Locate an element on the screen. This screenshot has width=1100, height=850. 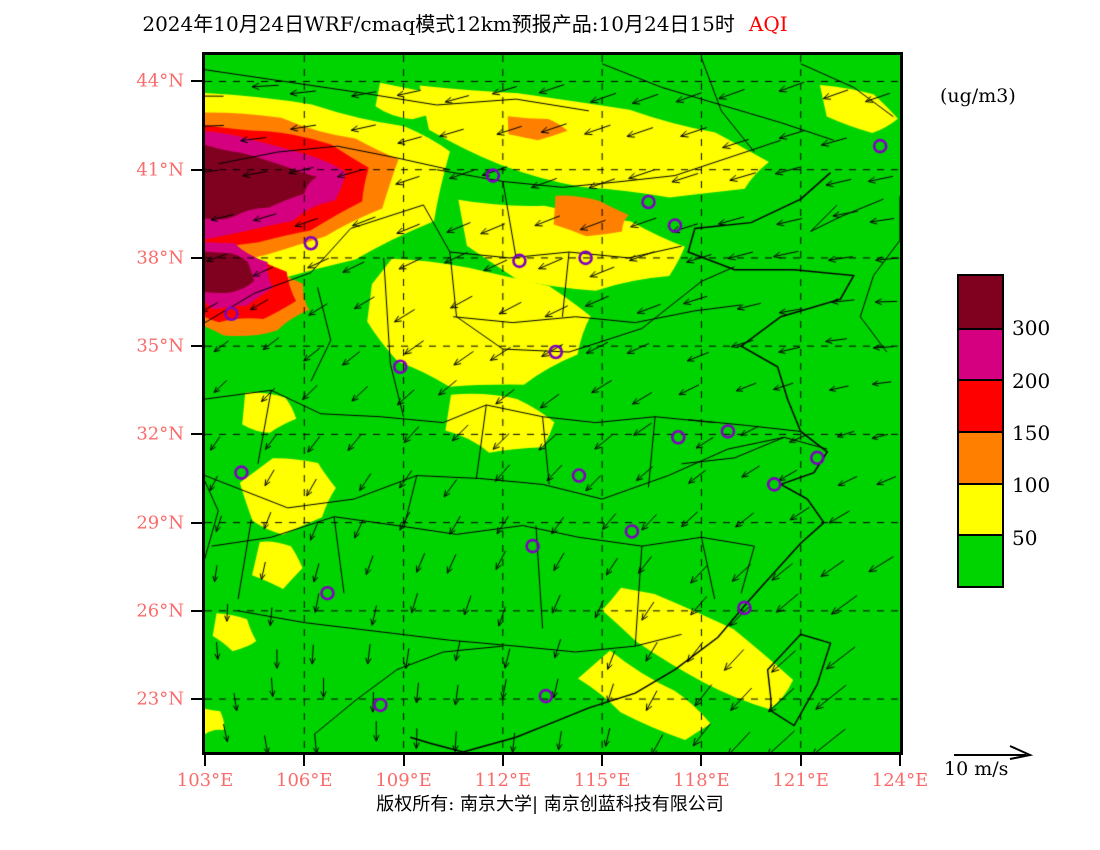
colorbar-tick-label: 200 is located at coordinates (1031, 380).